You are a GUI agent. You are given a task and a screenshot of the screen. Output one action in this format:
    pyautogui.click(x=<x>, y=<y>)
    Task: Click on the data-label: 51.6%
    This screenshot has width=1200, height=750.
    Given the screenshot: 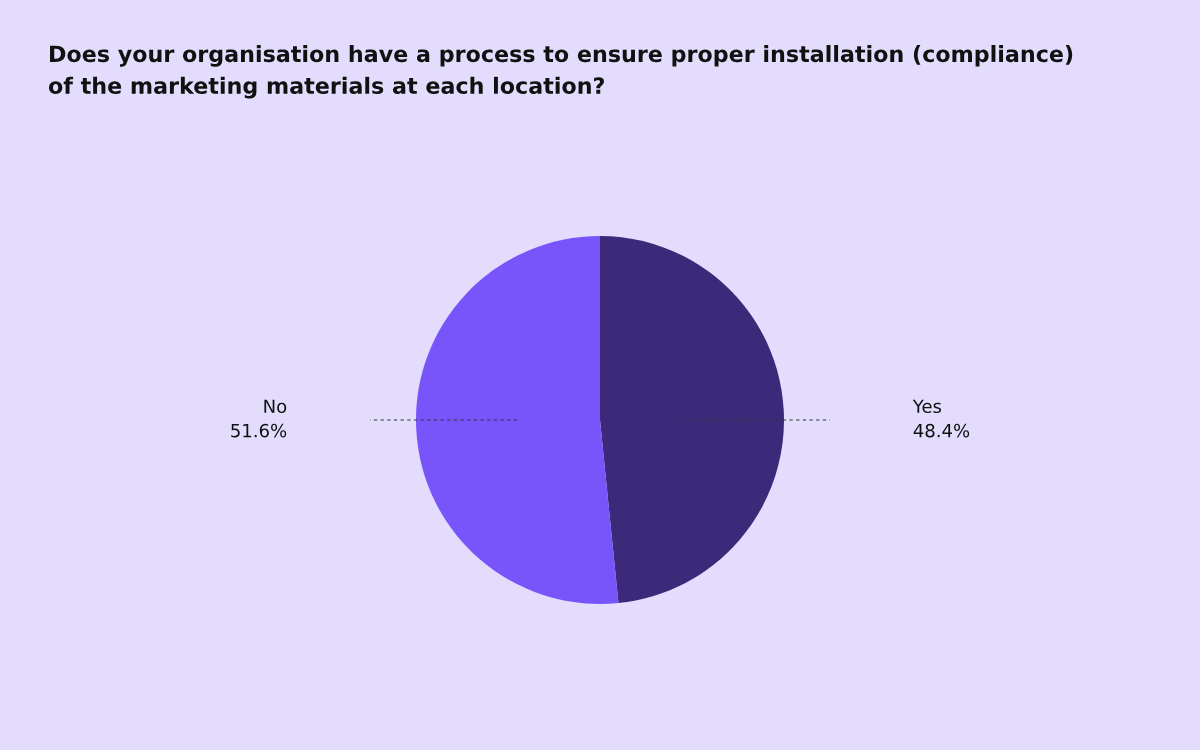 What is the action you would take?
    pyautogui.click(x=259, y=430)
    